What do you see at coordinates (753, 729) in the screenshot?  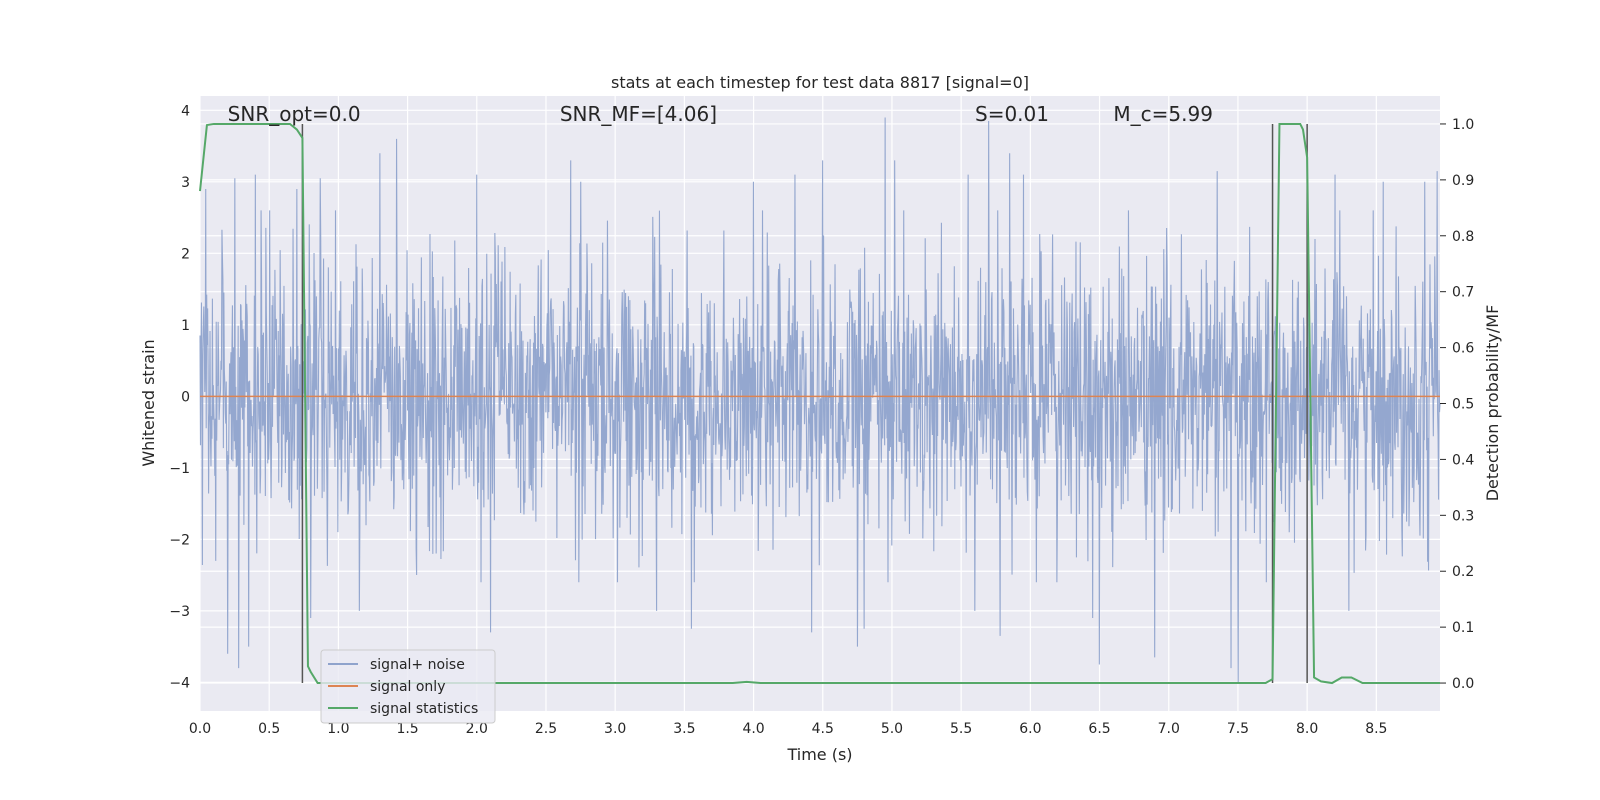 I see `x-tick-label: 4.0` at bounding box center [753, 729].